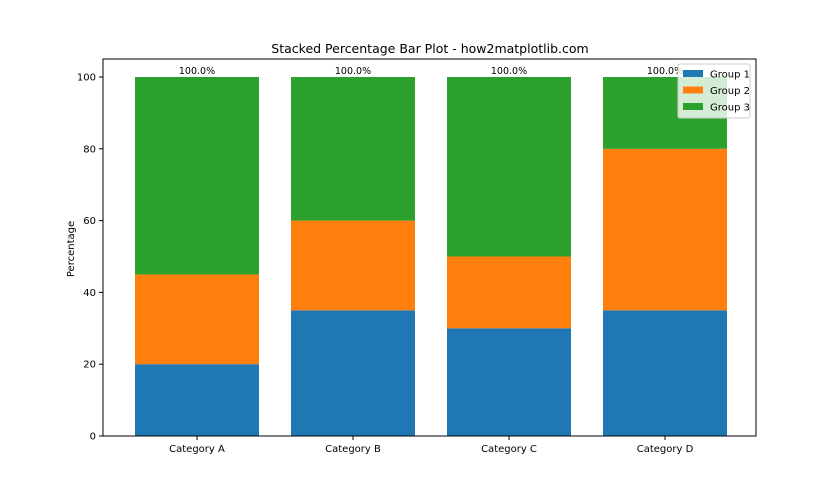 This screenshot has width=840, height=490. I want to click on x-tick-label: Category A, so click(197, 449).